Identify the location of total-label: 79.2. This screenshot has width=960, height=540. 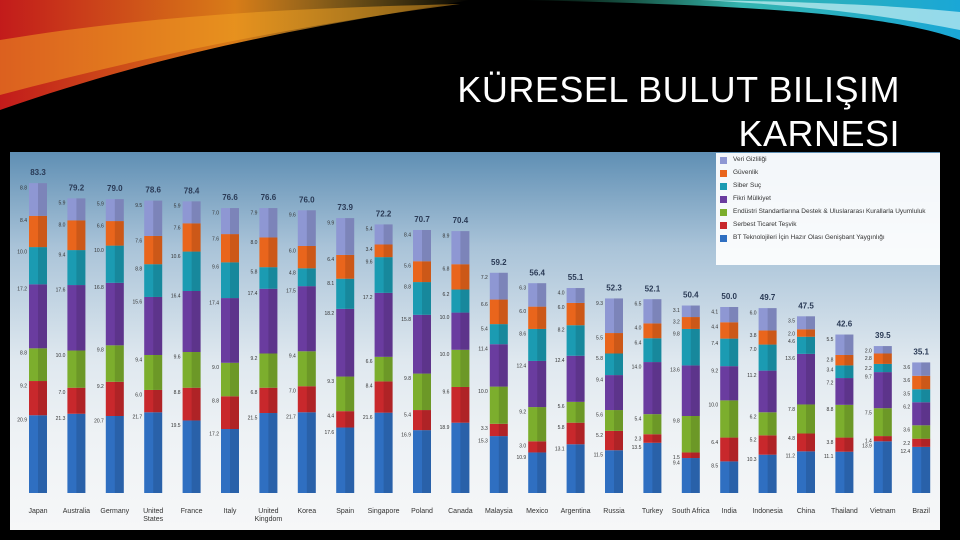
(77, 187).